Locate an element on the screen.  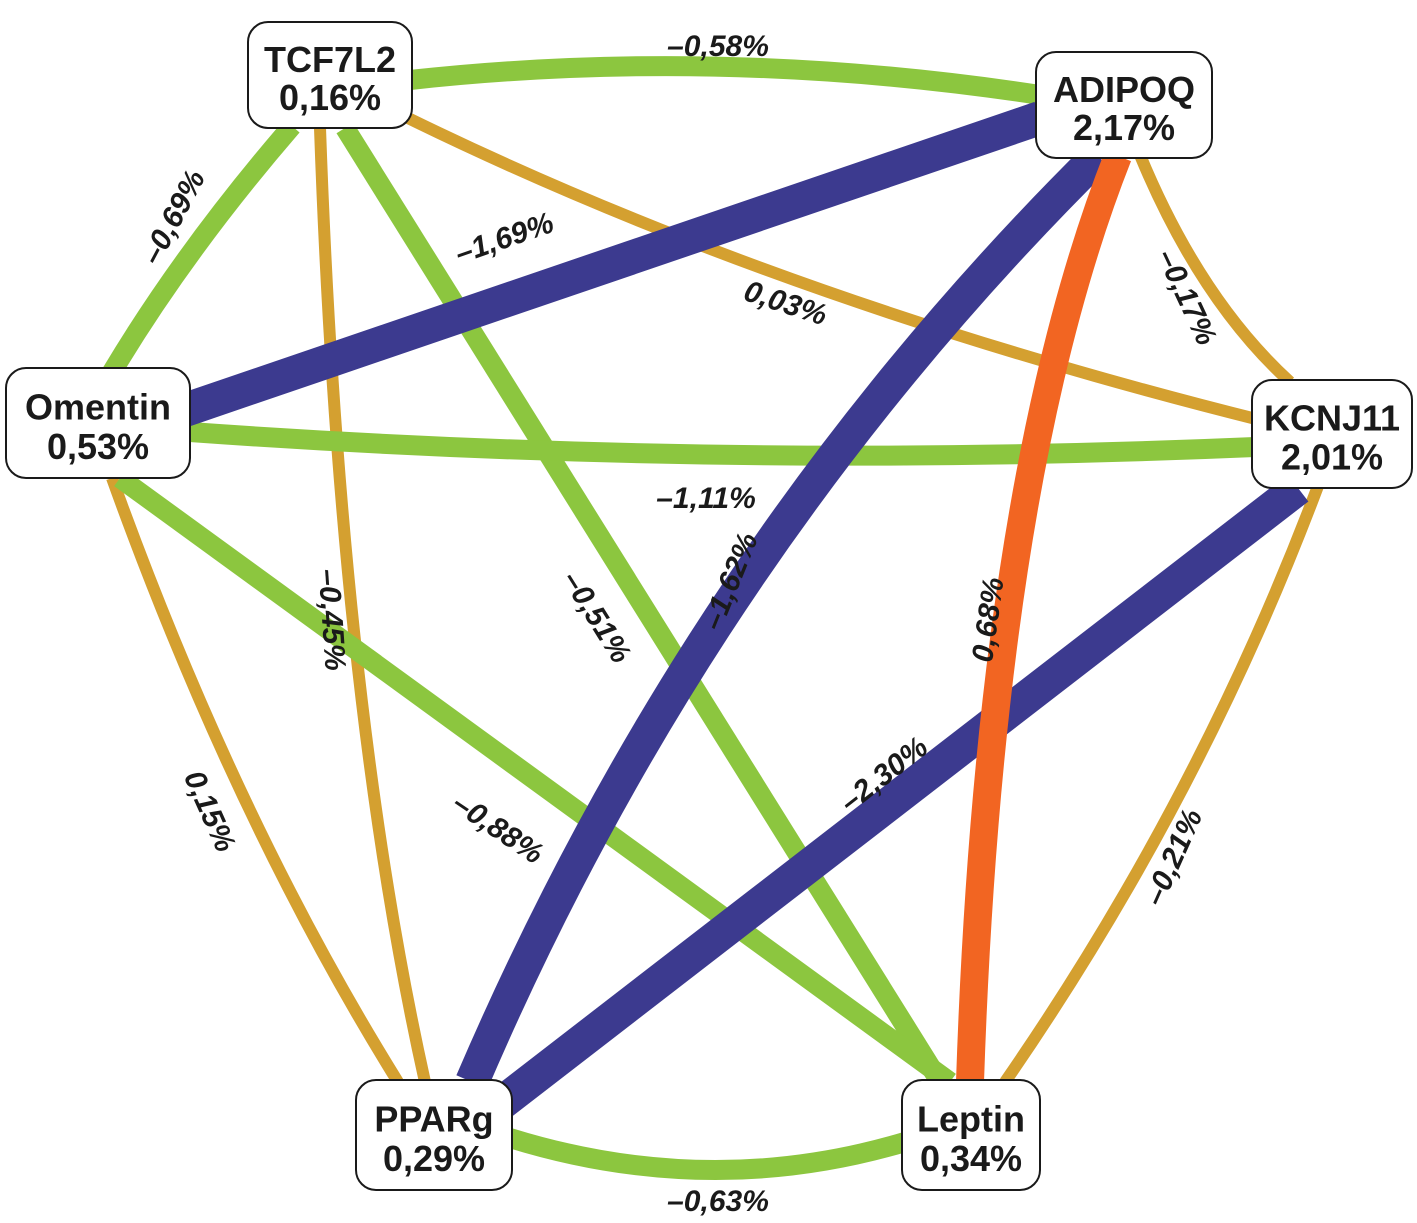
edge-tcf7l2-omentin is located at coordinates (201, 248).